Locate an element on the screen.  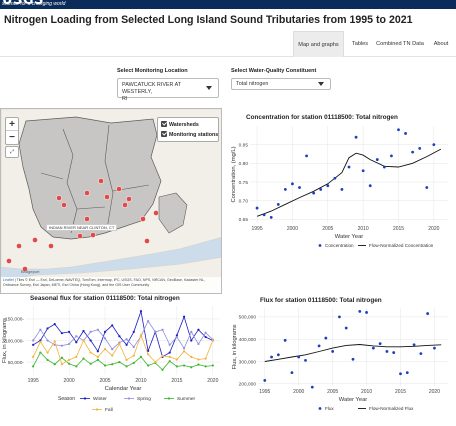
watershed-region-east is located at coordinates (173, 213).